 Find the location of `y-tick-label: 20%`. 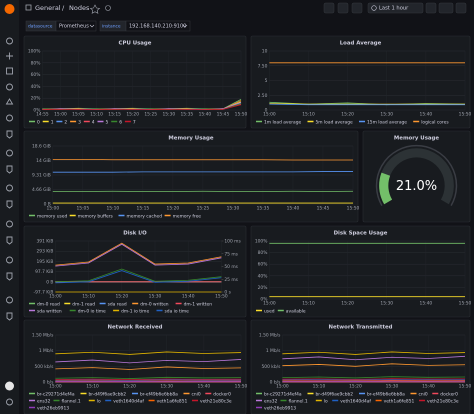

y-tick-label: 20% is located at coordinates (263, 288).